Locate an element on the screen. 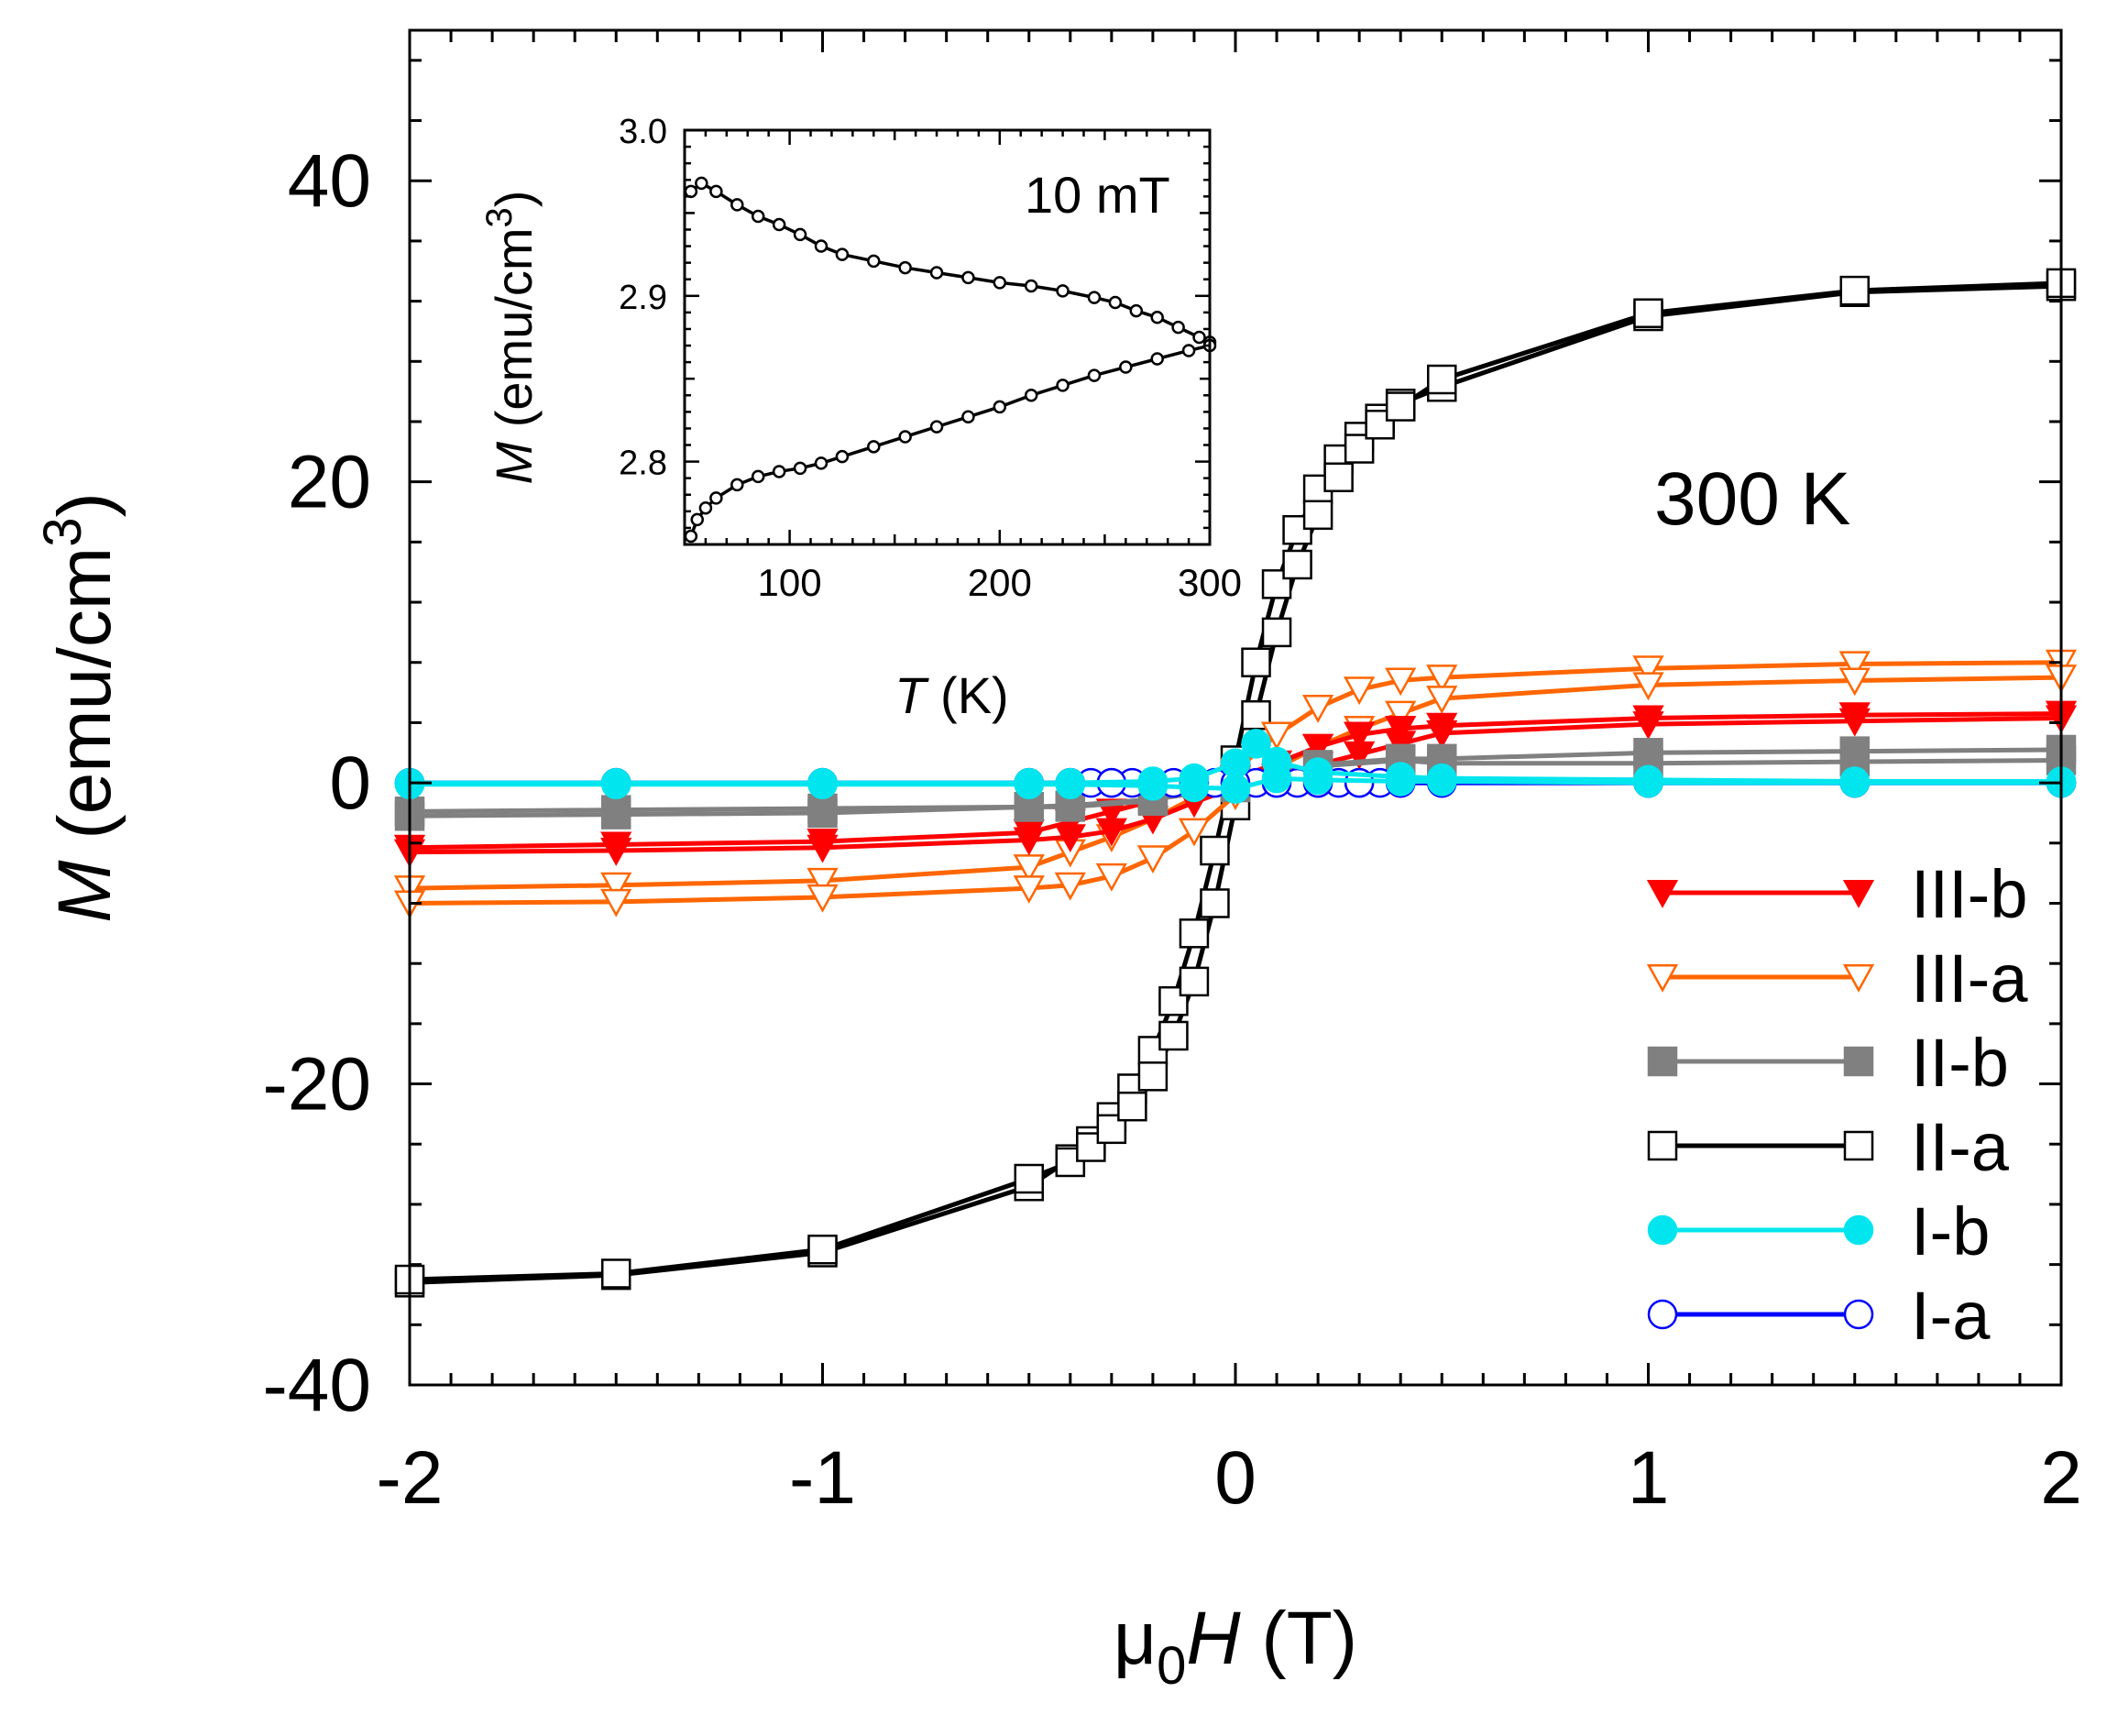 This screenshot has width=2107, height=1736. inset-background is located at coordinates (947, 337).